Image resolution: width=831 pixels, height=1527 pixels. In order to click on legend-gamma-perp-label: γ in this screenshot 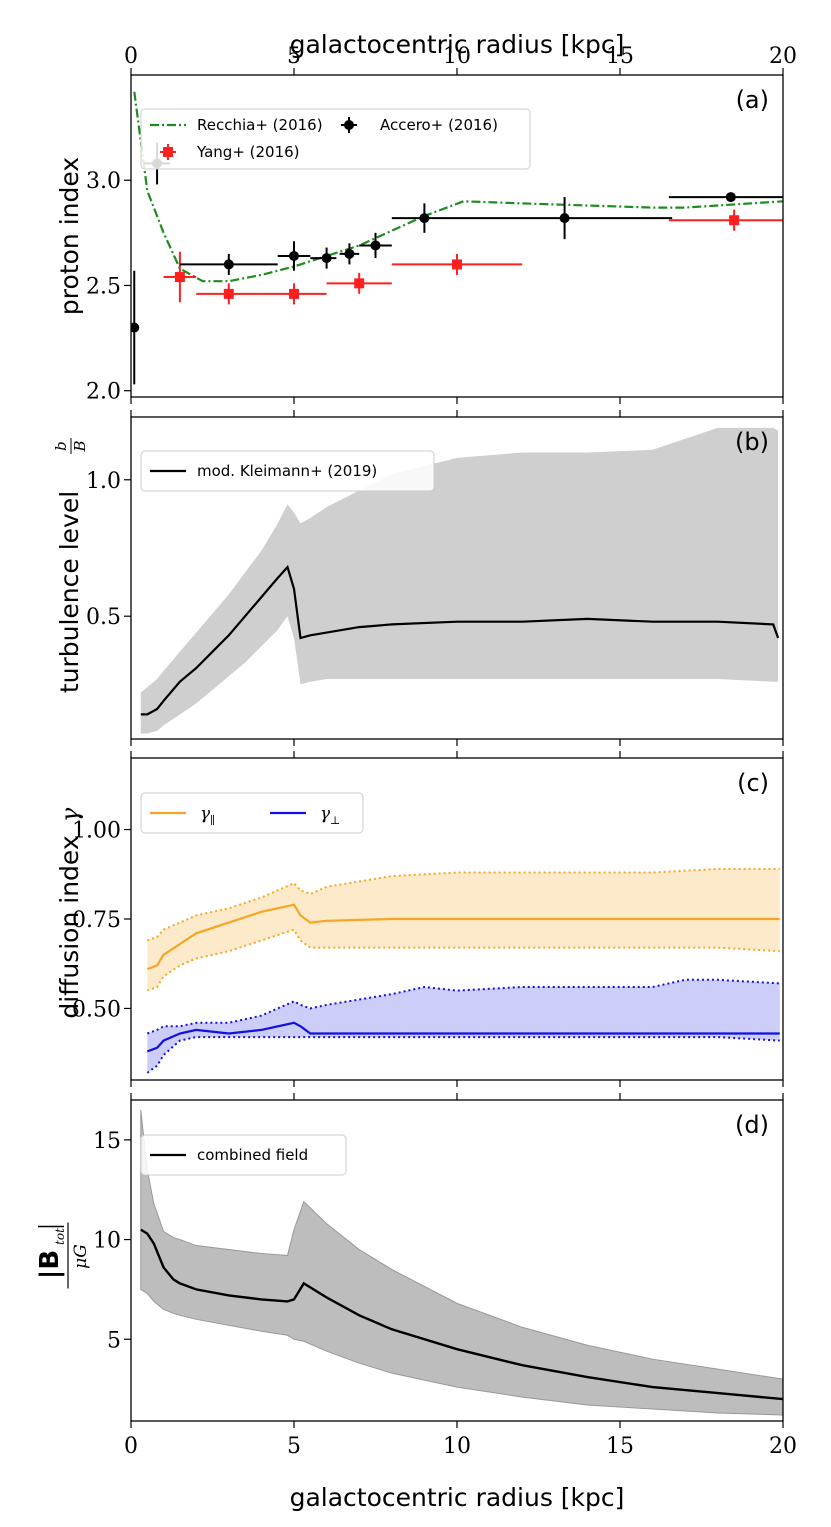, I will do `click(325, 814)`.